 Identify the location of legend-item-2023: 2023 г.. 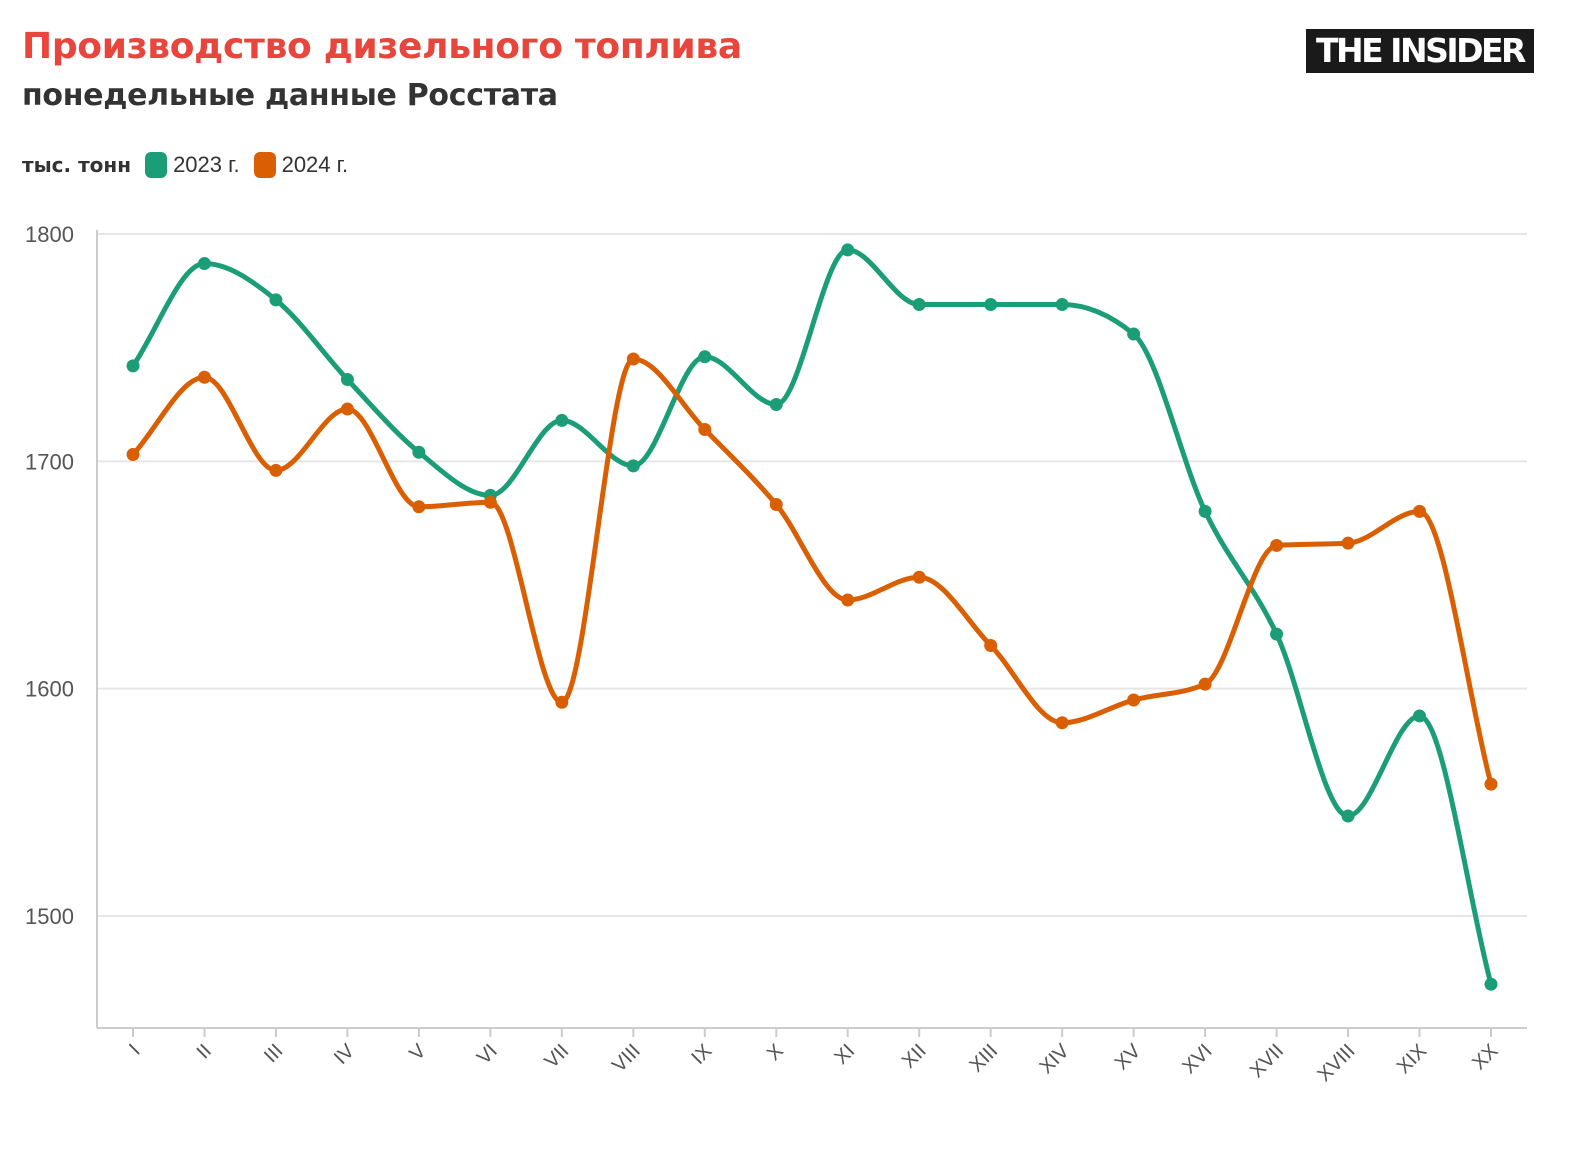
(192, 165).